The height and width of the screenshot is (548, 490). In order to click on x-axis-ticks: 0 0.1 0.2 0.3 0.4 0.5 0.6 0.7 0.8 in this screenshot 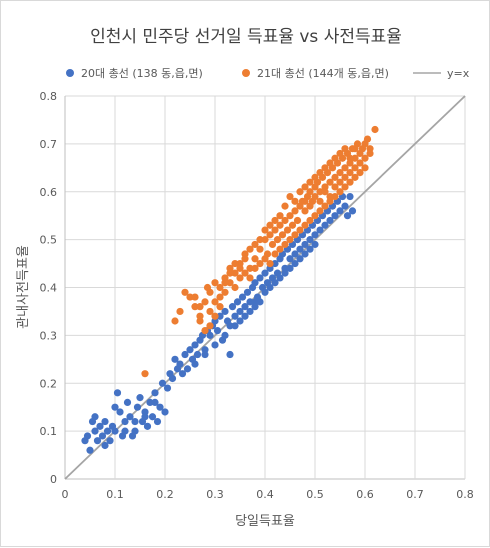, I will do `click(268, 494)`.